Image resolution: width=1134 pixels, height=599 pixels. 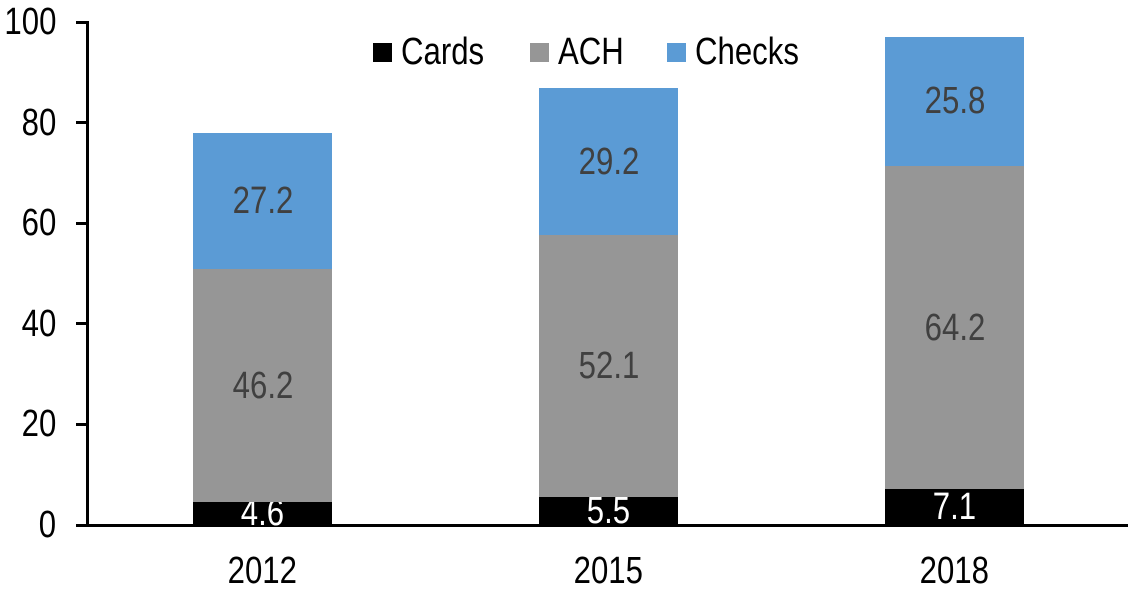 I want to click on legend-label-checks: Checks, so click(x=746, y=52).